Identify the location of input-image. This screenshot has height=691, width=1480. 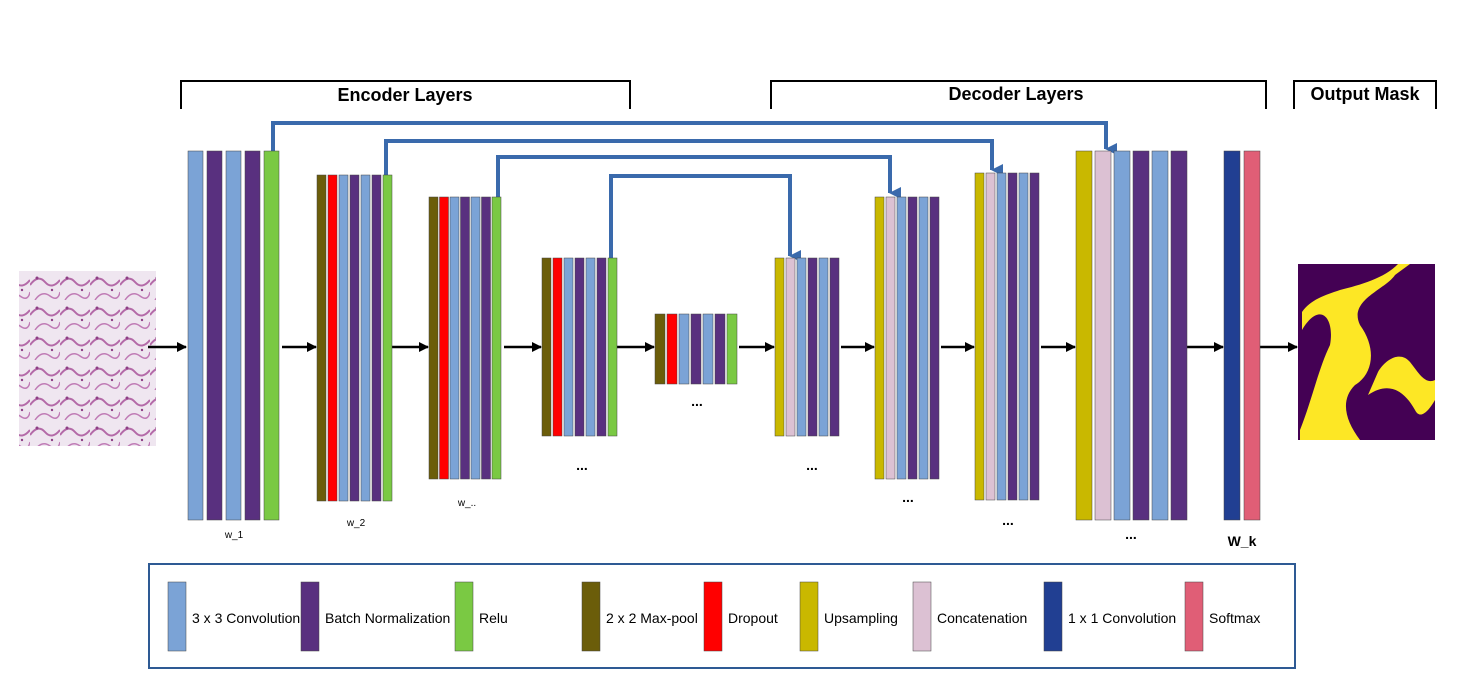
(87, 358).